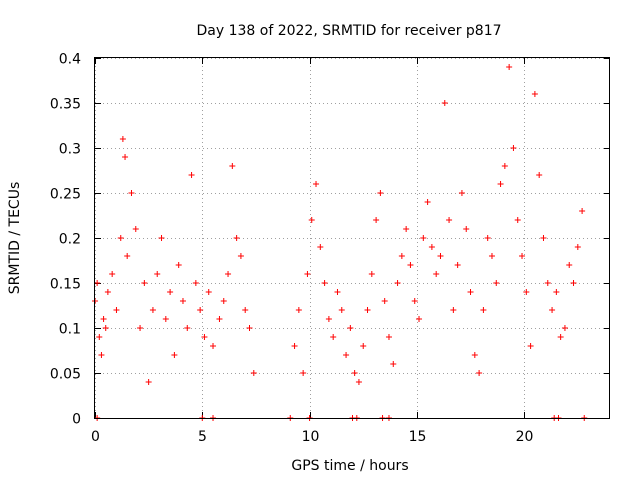 The image size is (640, 480). Describe the element at coordinates (65, 285) in the screenshot. I see `y-tick-label: 0.15` at that location.